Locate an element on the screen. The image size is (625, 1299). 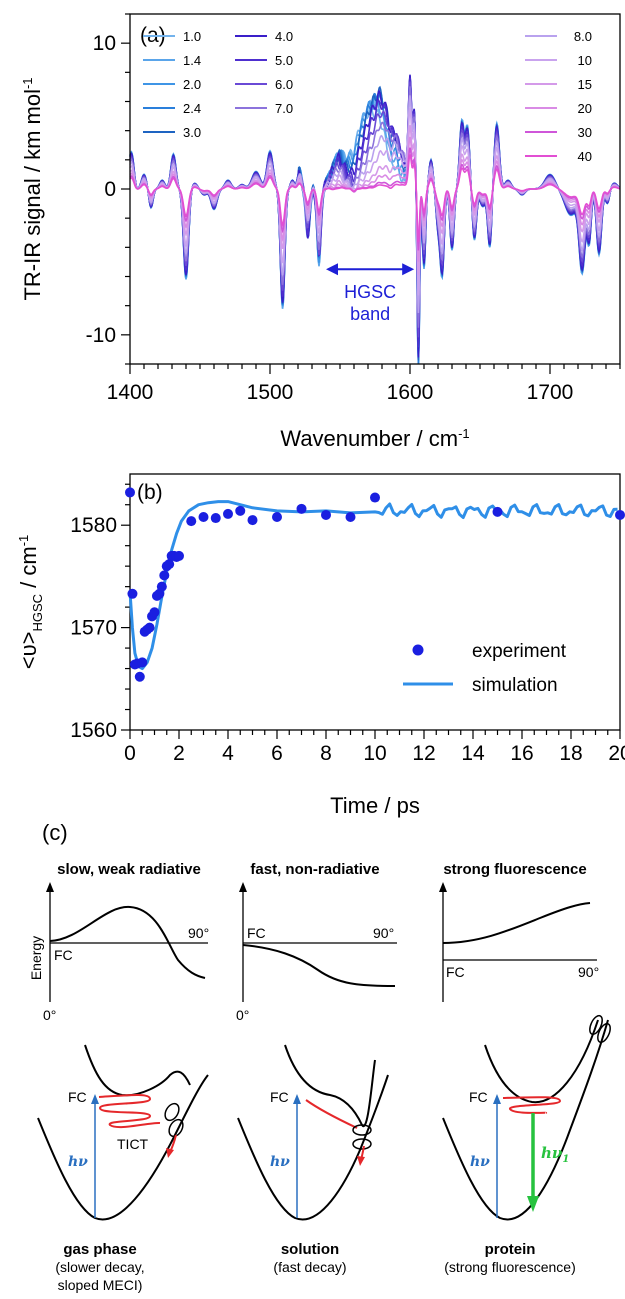
legend-label-1.4: 1.4 is located at coordinates (192, 60).